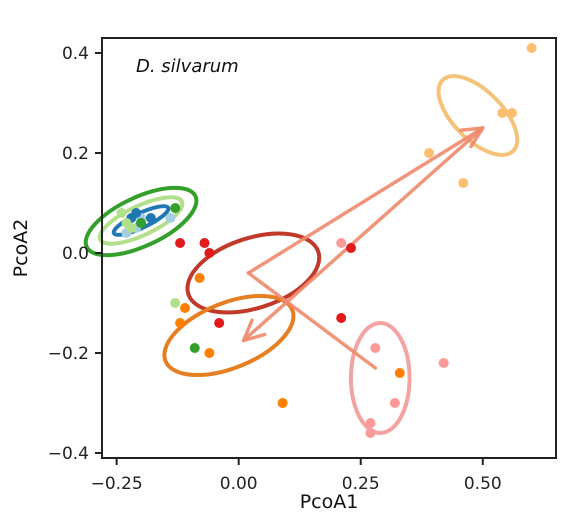 This screenshot has height=513, width=575. What do you see at coordinates (21, 248) in the screenshot?
I see `y-axis-label: PcoA2` at bounding box center [21, 248].